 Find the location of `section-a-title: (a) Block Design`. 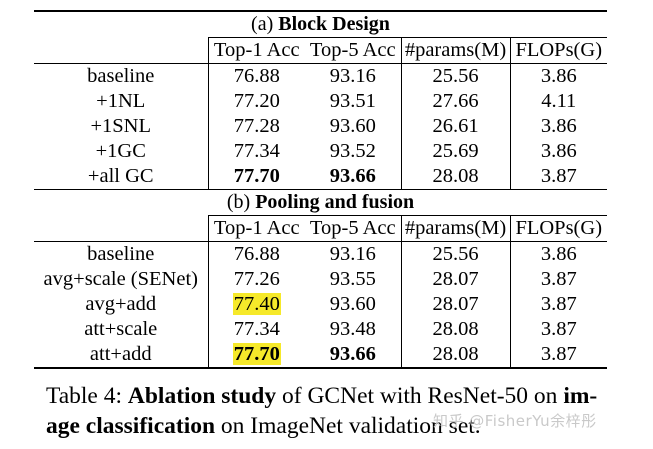

section-a-title: (a) Block Design is located at coordinates (320, 24).